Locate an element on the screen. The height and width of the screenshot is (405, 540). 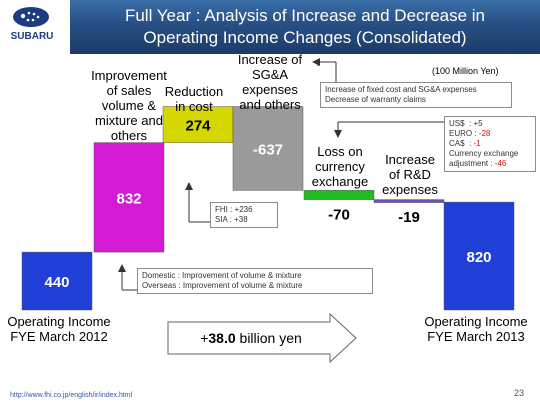
arrow-down-icon is located at coordinates (338, 134).